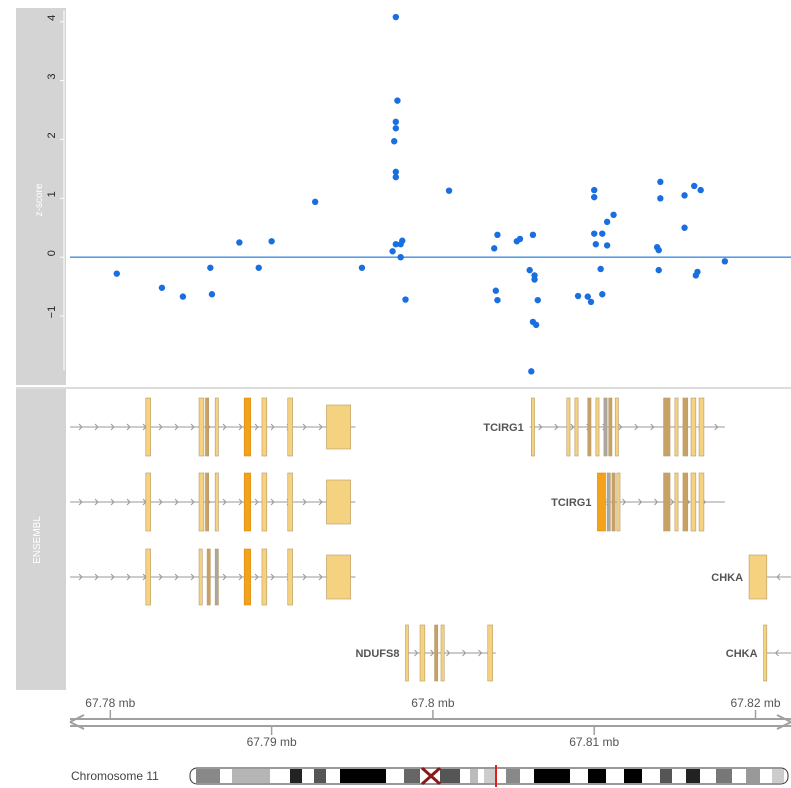 Image resolution: width=791 pixels, height=788 pixels. What do you see at coordinates (272, 742) in the screenshot?
I see `axis-tick-label: 67.79 mb` at bounding box center [272, 742].